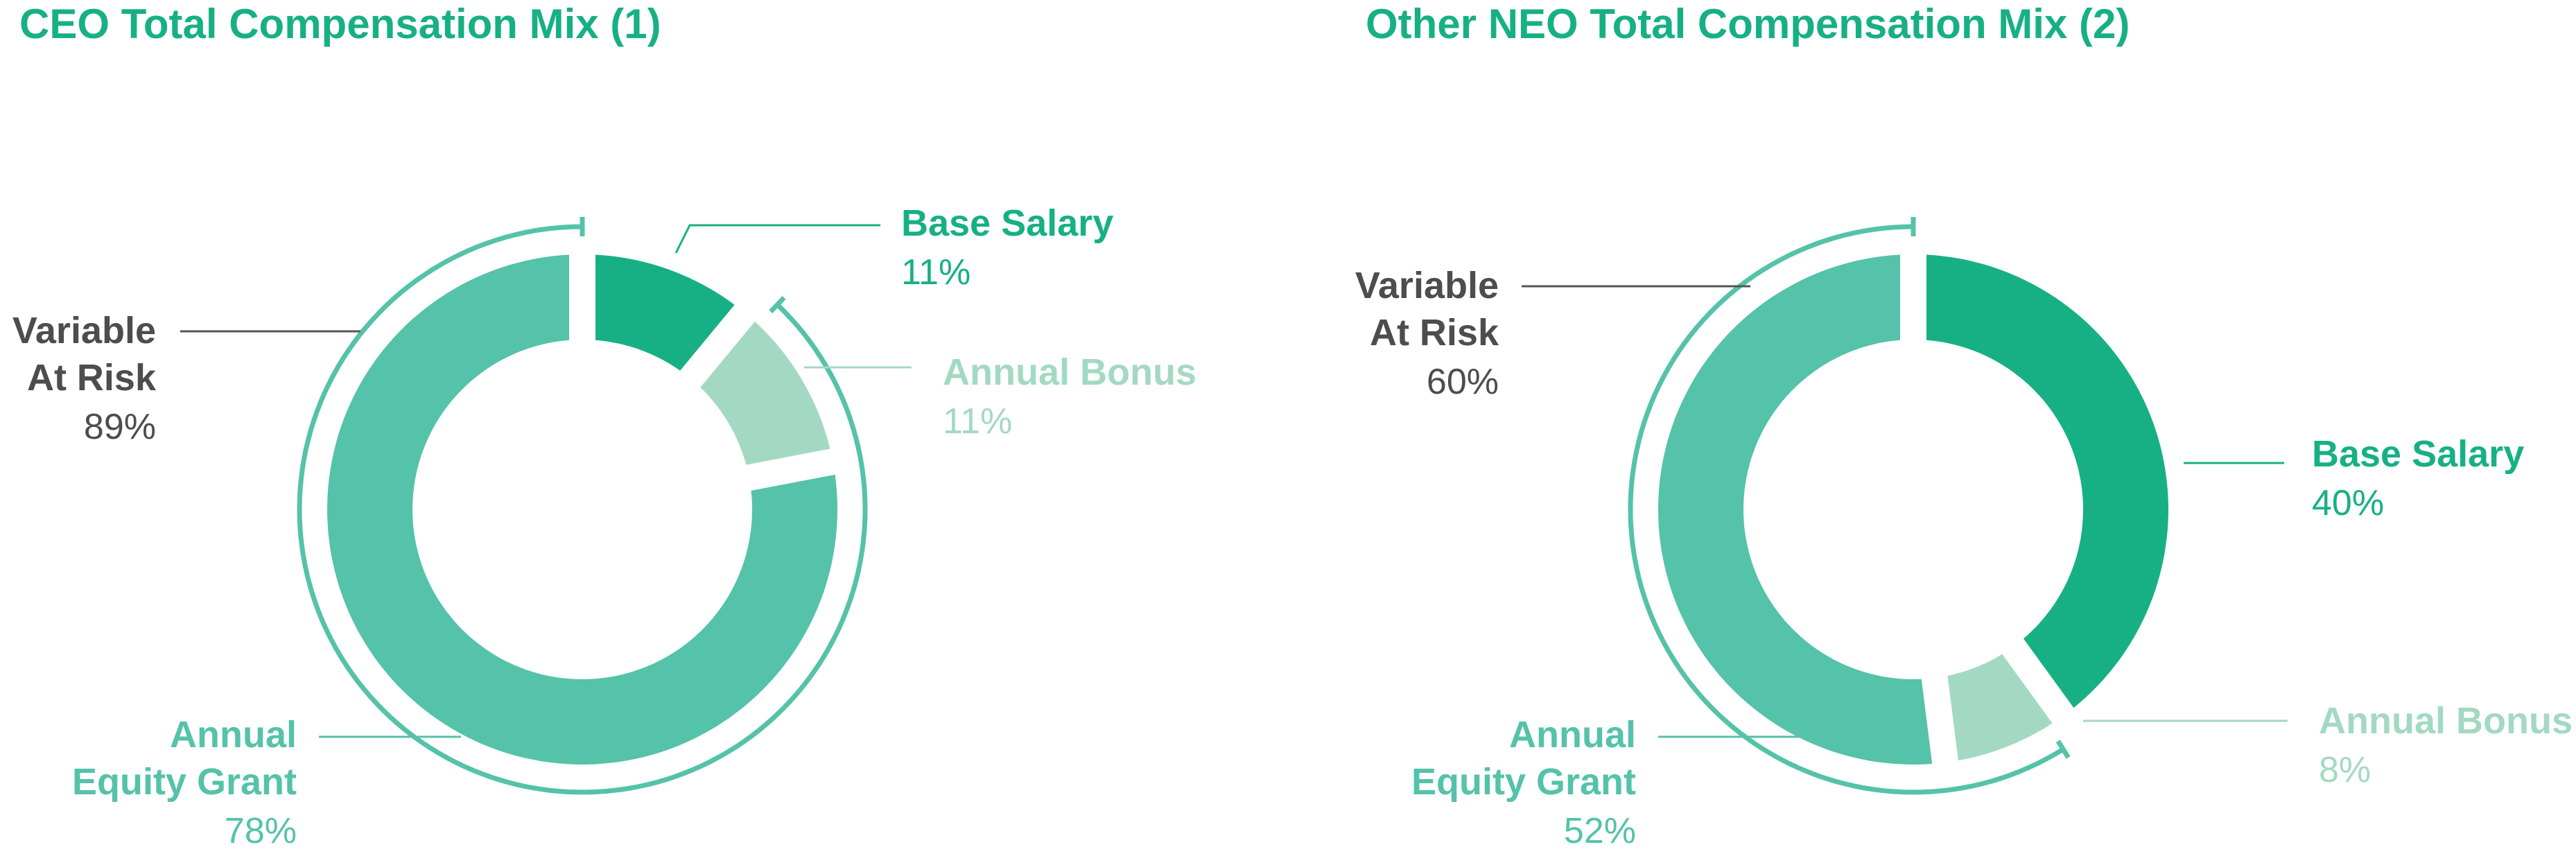 The width and height of the screenshot is (2576, 856). I want to click on neo-variable-value: 60%, so click(1463, 382).